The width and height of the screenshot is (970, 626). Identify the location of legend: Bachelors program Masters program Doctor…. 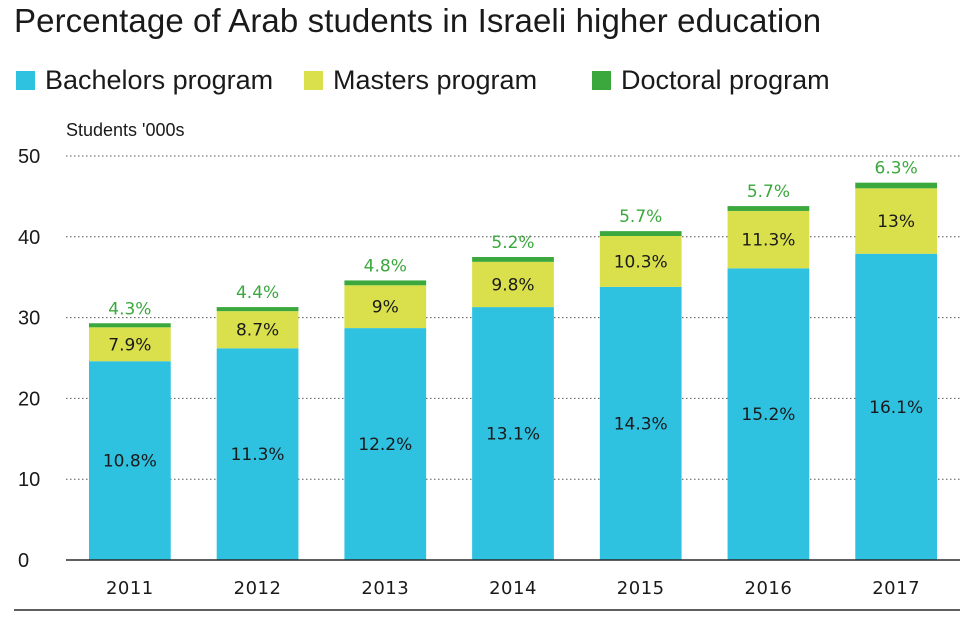
(486, 80).